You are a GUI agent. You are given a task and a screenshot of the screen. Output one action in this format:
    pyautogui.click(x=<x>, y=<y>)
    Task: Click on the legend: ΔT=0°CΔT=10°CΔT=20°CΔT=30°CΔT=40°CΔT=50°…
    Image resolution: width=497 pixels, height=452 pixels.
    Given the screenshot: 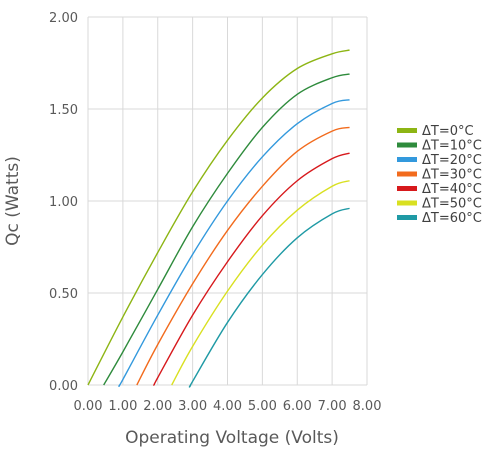 What is the action you would take?
    pyautogui.click(x=439, y=175)
    